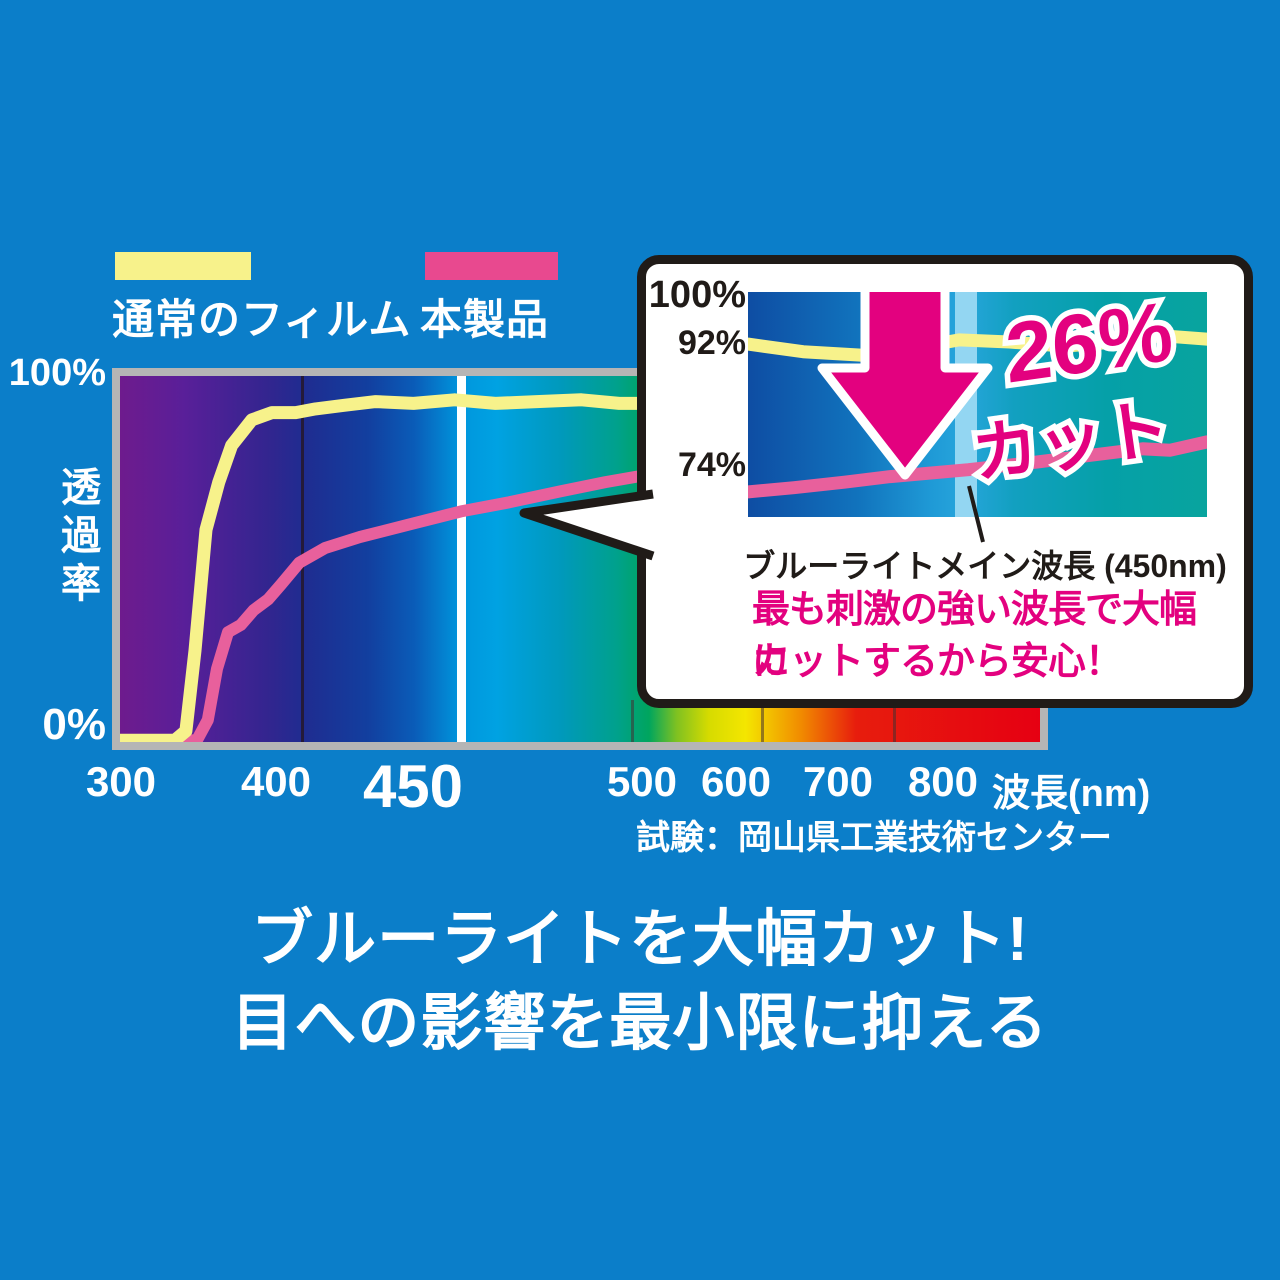 The width and height of the screenshot is (1280, 1280). Describe the element at coordinates (262, 319) in the screenshot. I see `legend-label-normal-film: 通常のフィルム` at that location.